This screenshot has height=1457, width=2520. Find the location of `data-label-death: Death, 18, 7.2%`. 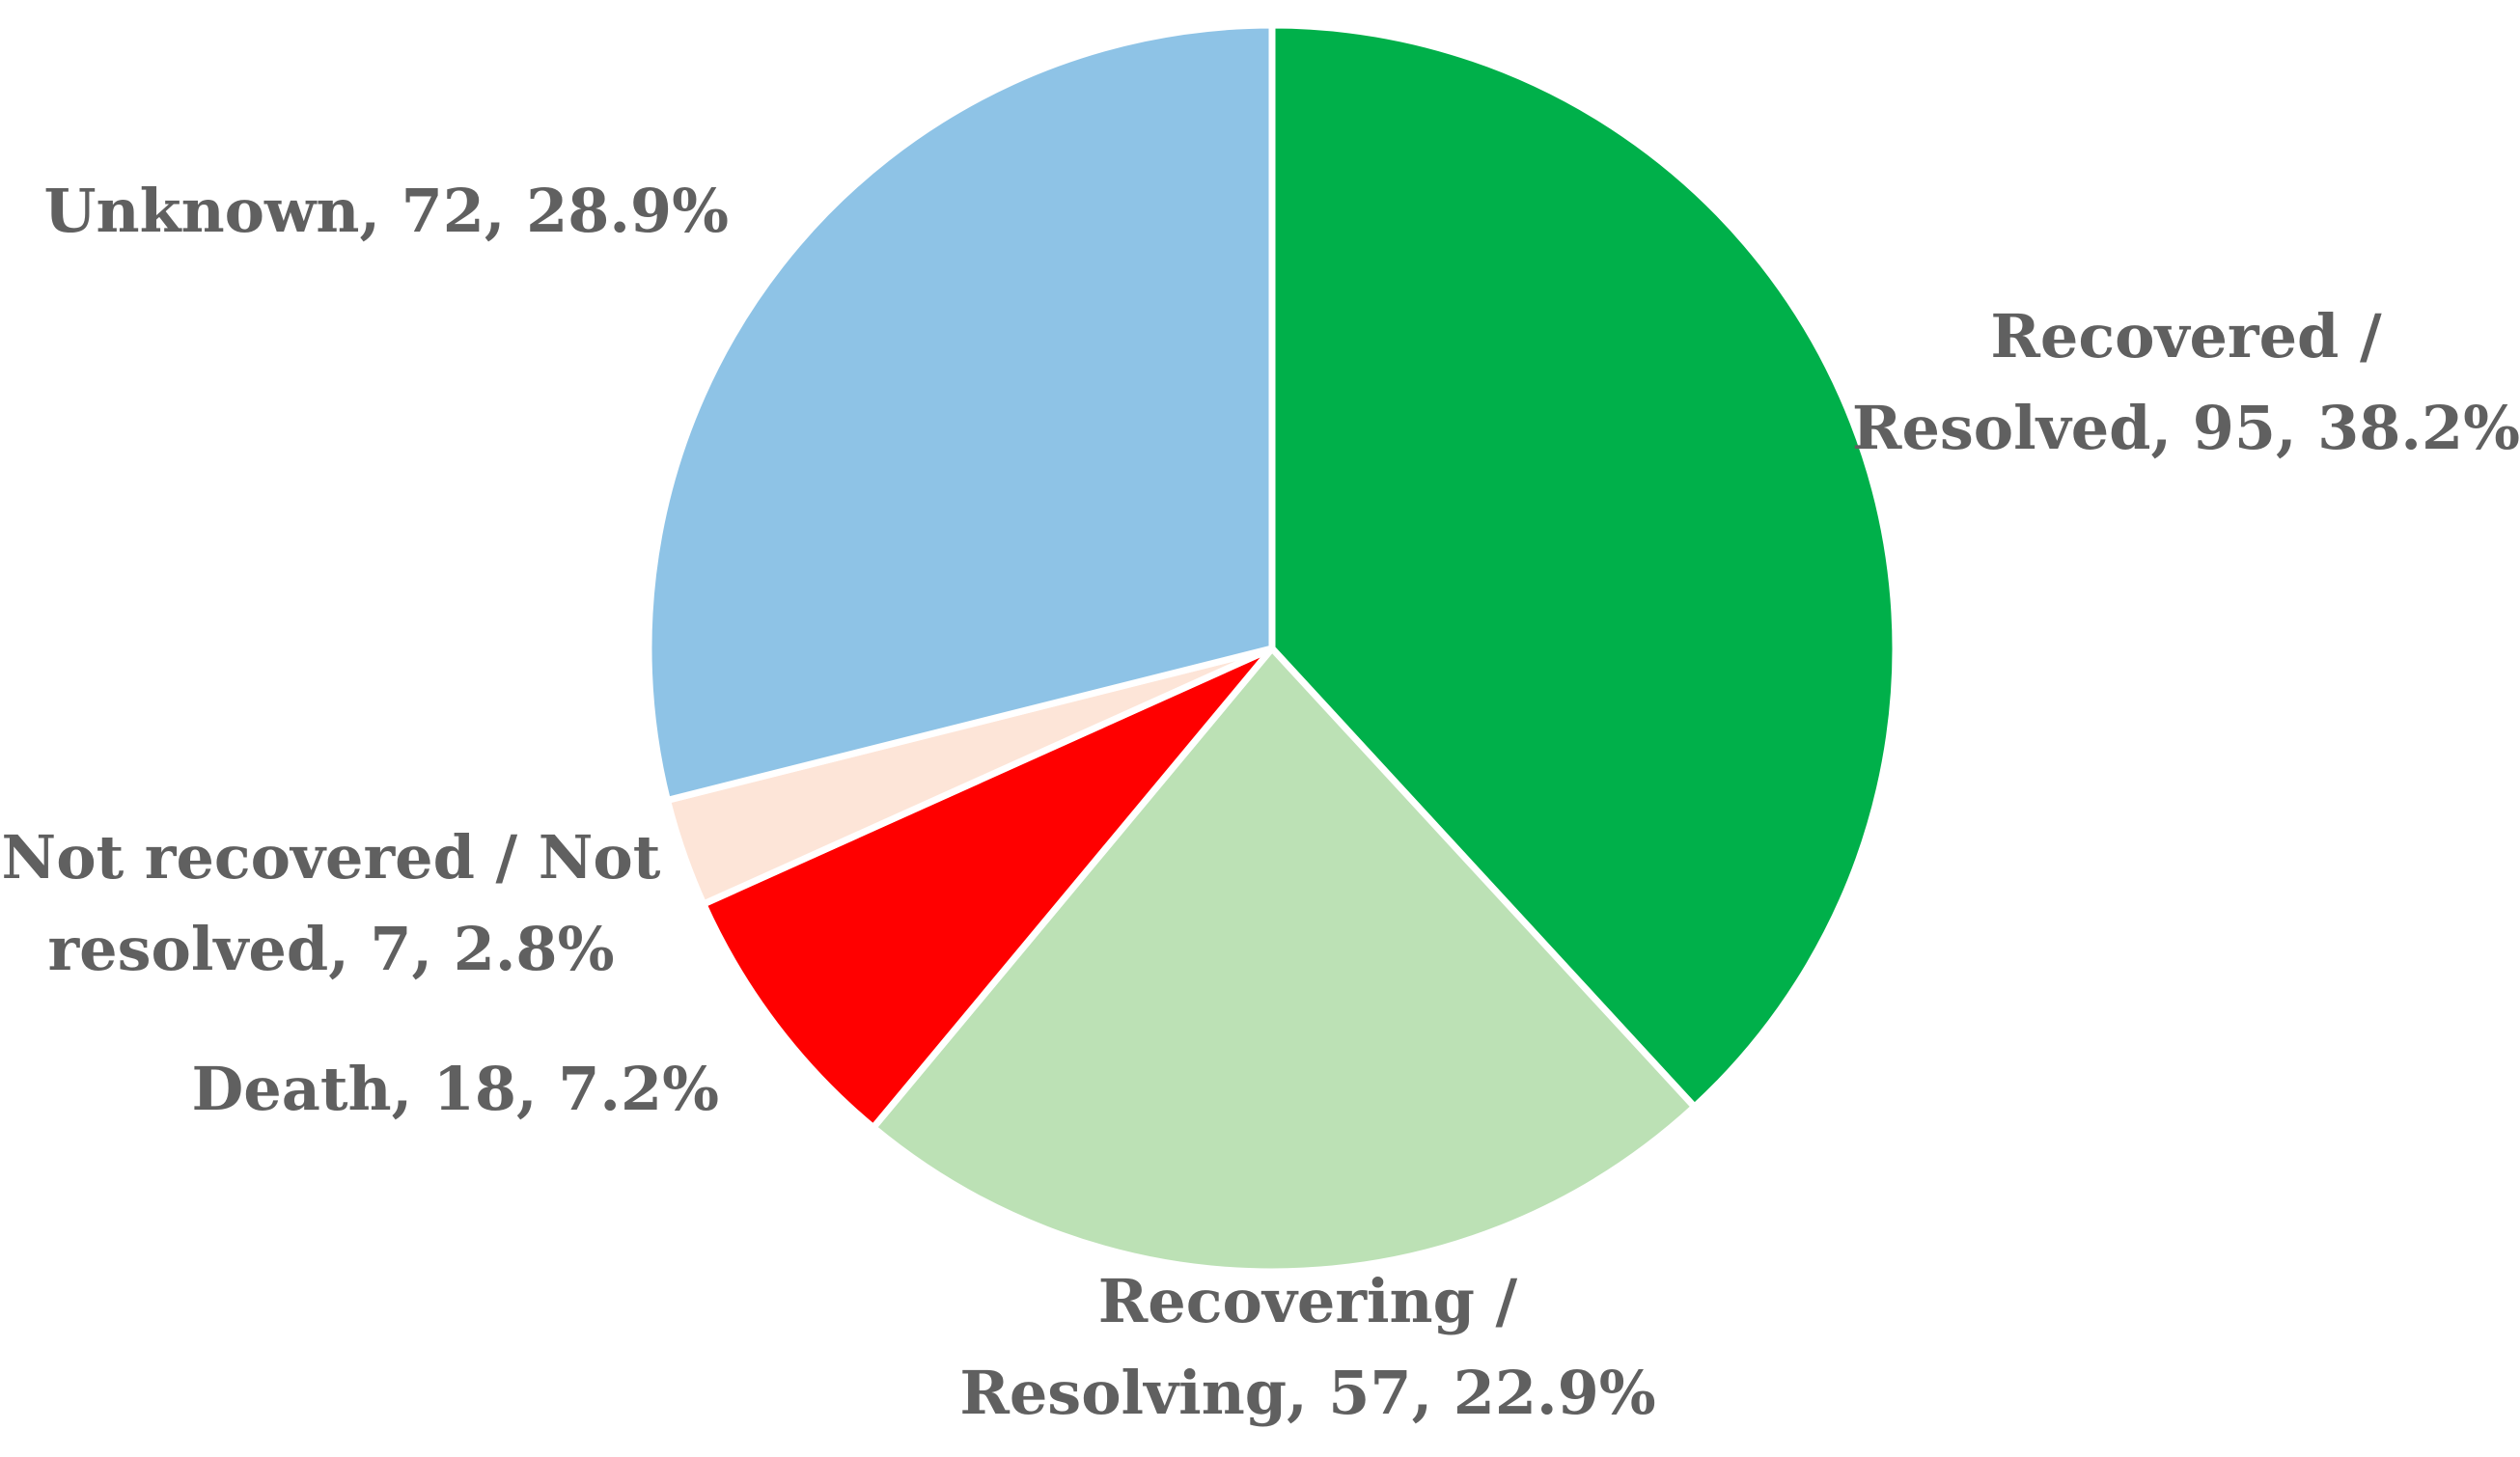

data-label-death: Death, 18, 7.2% is located at coordinates (456, 1089).